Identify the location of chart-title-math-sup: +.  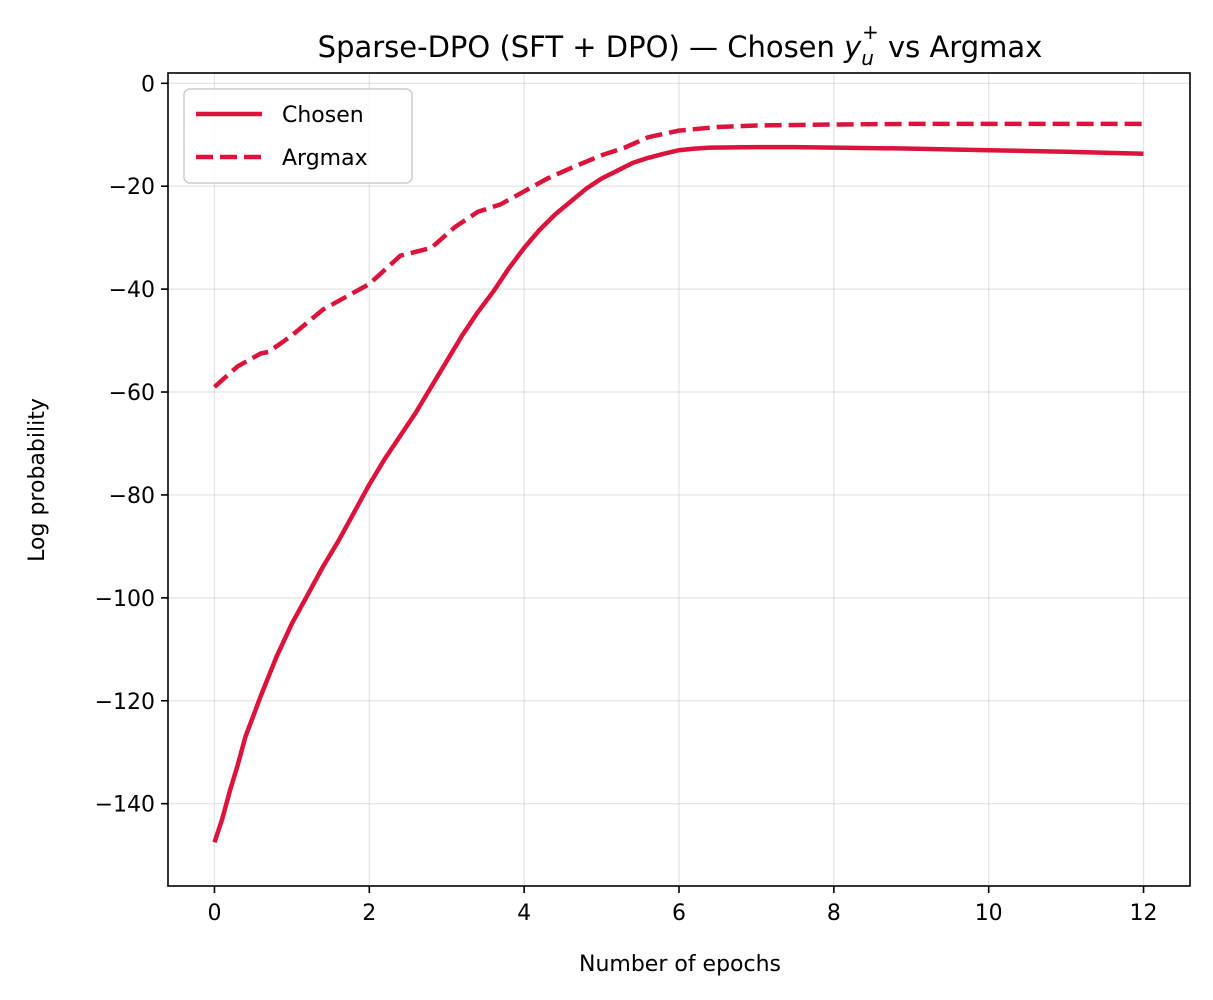
(870, 32).